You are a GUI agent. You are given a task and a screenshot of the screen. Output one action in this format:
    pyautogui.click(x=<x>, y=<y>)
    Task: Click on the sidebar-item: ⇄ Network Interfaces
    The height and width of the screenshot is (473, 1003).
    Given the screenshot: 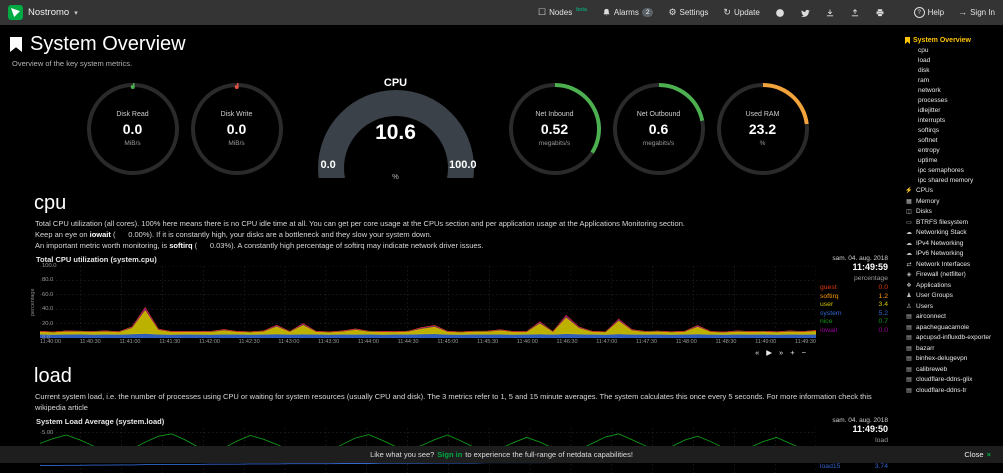 What is the action you would take?
    pyautogui.click(x=952, y=265)
    